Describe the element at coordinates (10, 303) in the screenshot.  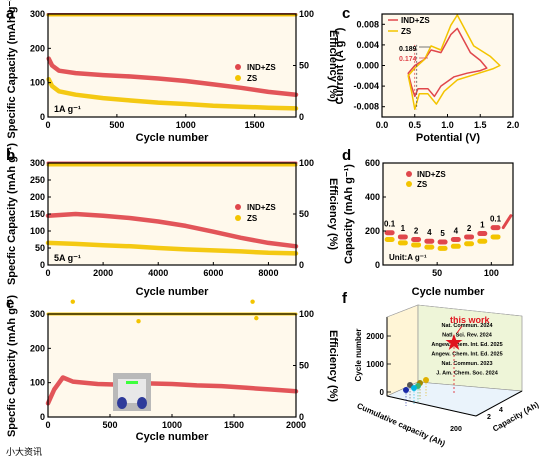
I see `panel-e-label: e` at that location.